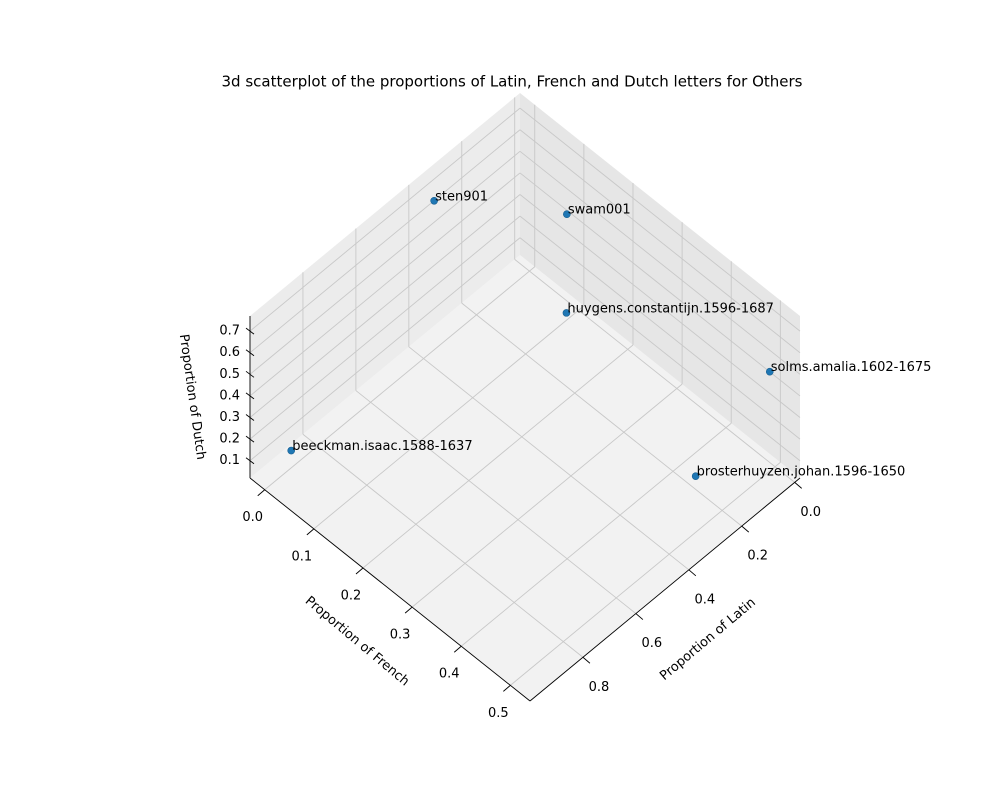 The image size is (1000, 800). I want to click on right-pane, so click(660, 285).